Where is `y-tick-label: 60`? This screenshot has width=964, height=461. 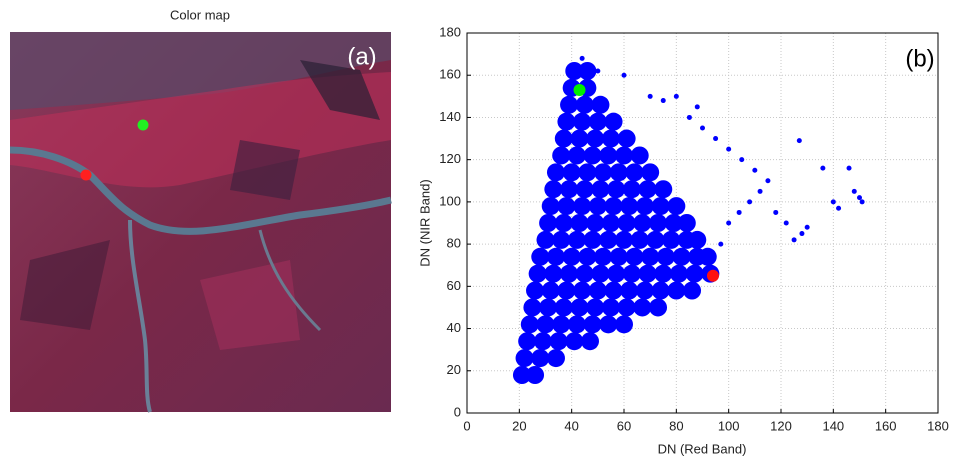
y-tick-label: 60 is located at coordinates (454, 285).